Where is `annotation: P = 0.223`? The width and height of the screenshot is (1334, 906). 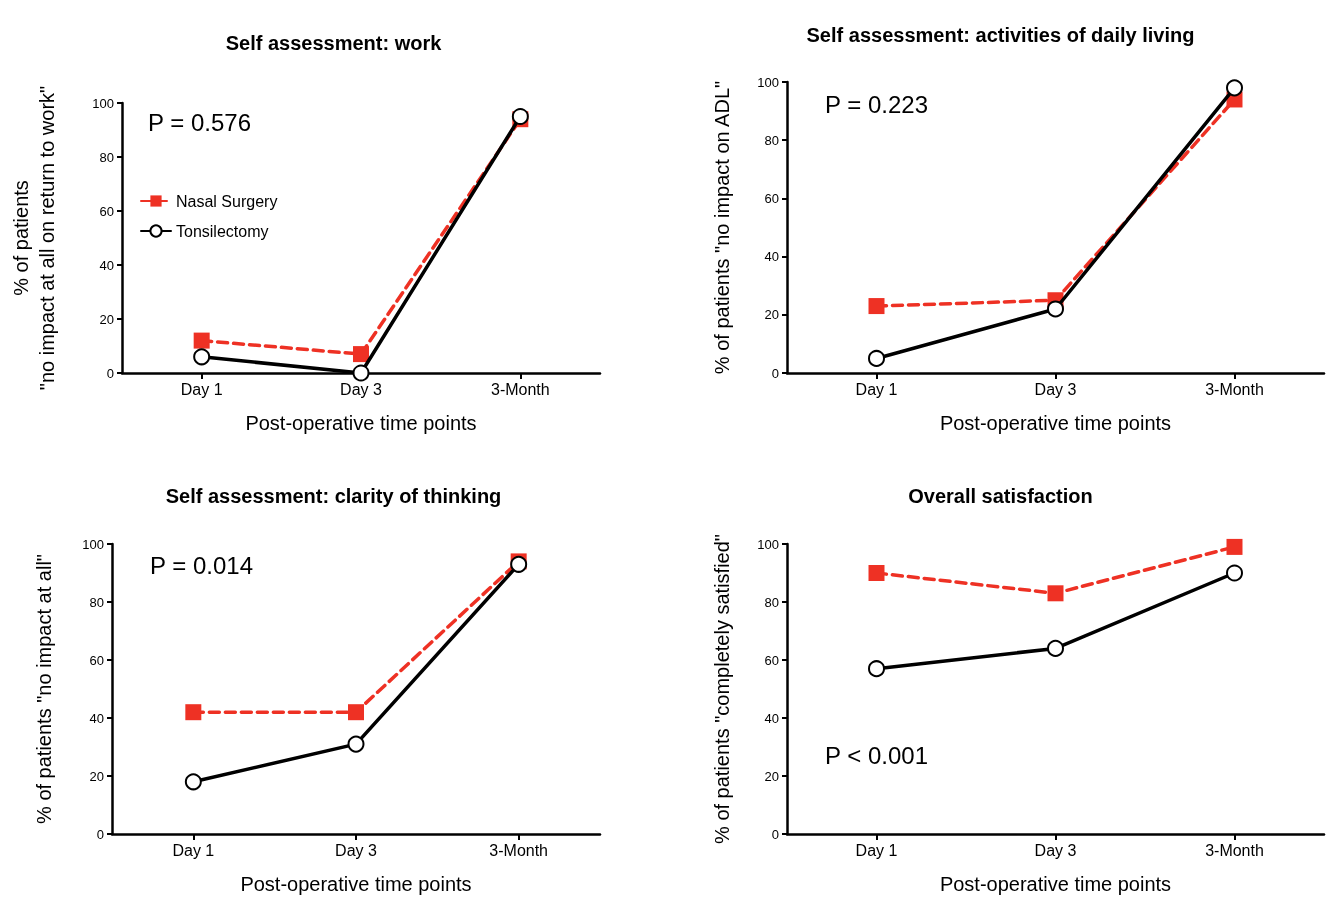
annotation: P = 0.223 is located at coordinates (876, 104).